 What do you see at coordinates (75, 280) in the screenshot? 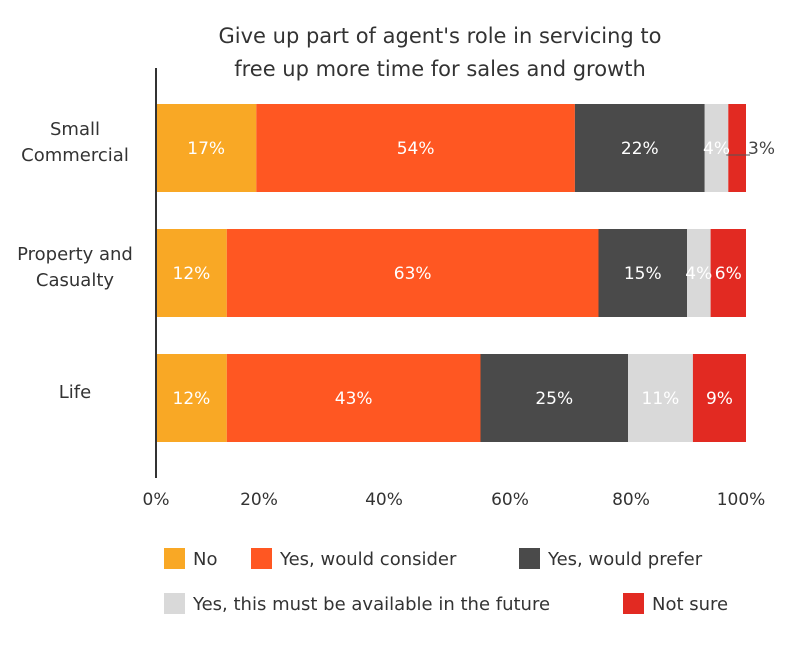
I see `category-label-2-line-2: Casualty` at bounding box center [75, 280].